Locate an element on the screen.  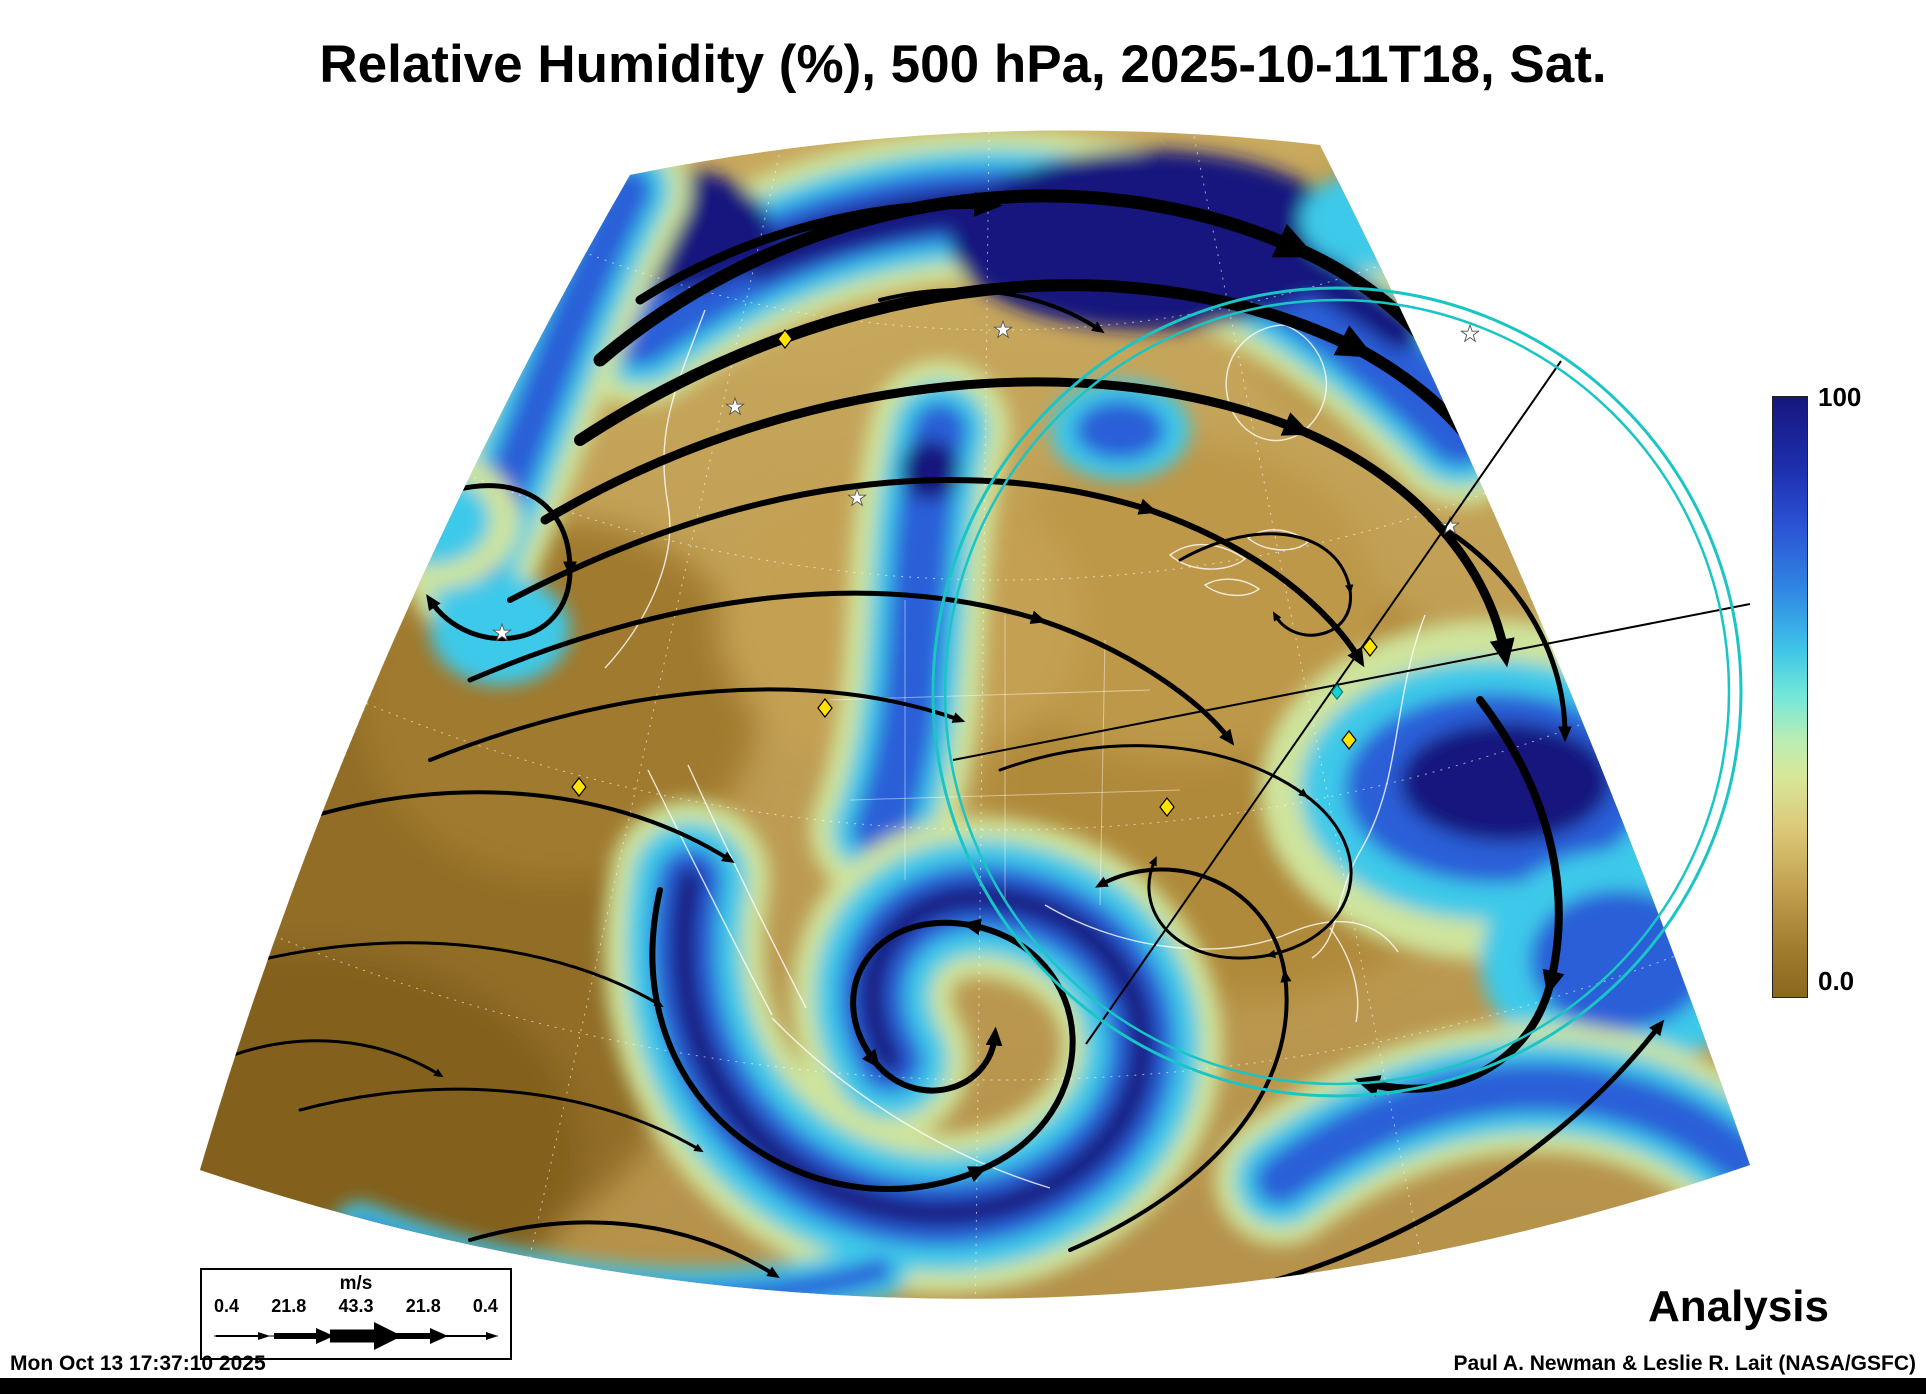
colorbar is located at coordinates (1790, 697).